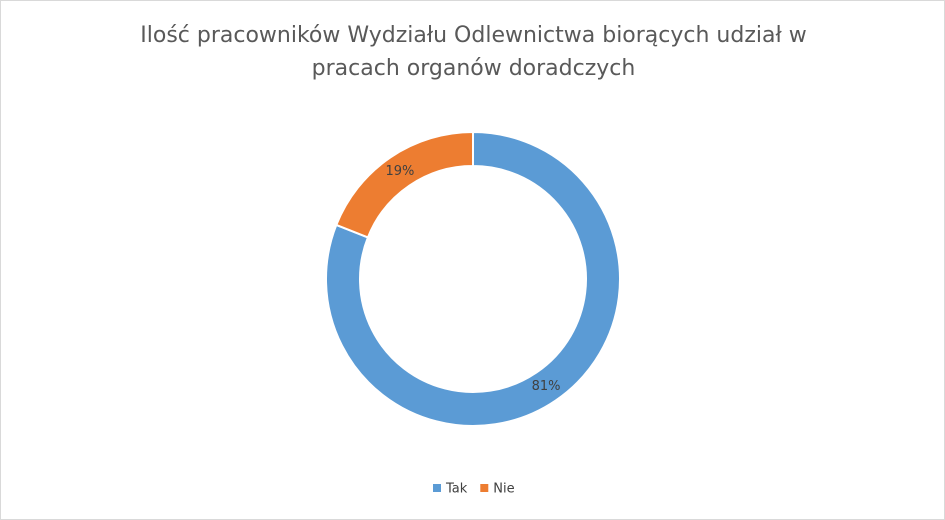 Image resolution: width=945 pixels, height=520 pixels. I want to click on data-label: 81%, so click(546, 386).